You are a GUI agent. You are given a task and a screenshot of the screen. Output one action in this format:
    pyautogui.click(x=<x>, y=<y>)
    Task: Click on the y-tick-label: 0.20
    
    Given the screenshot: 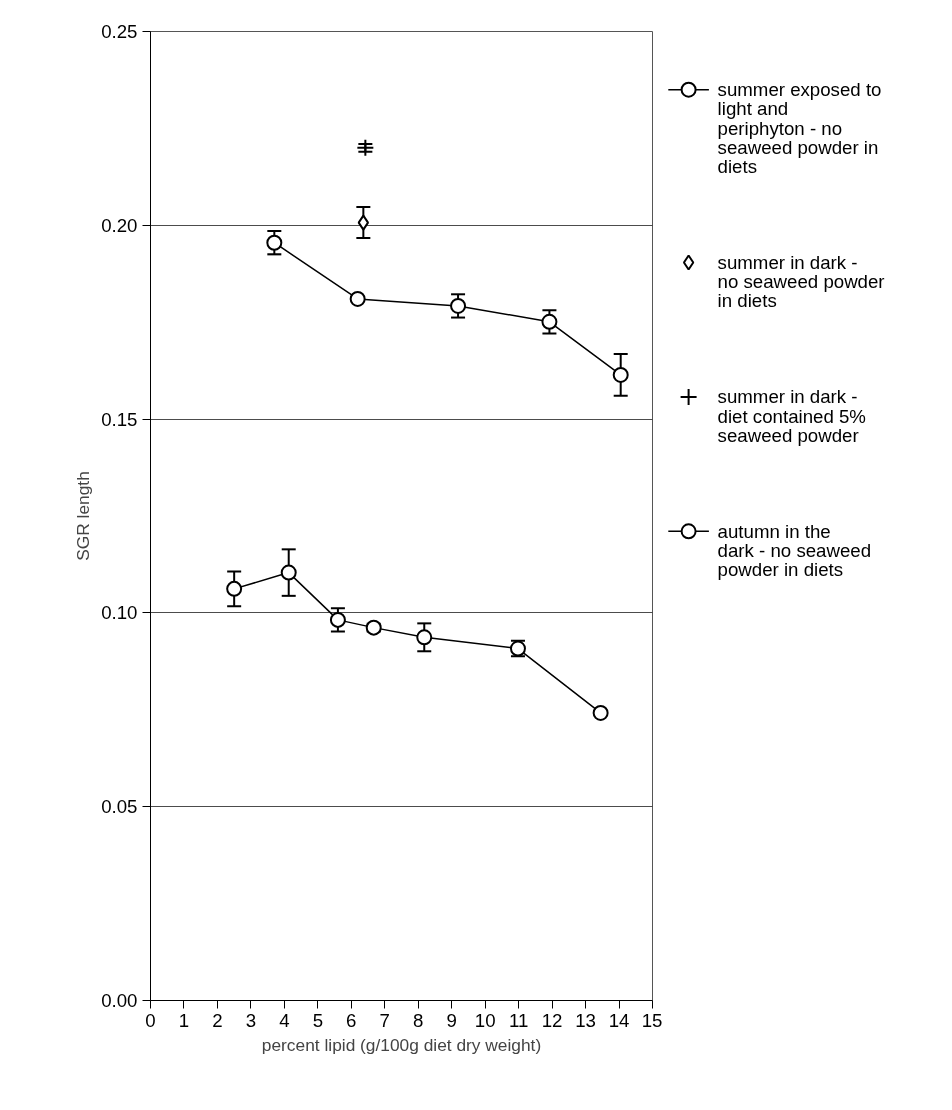 What is the action you would take?
    pyautogui.click(x=119, y=225)
    